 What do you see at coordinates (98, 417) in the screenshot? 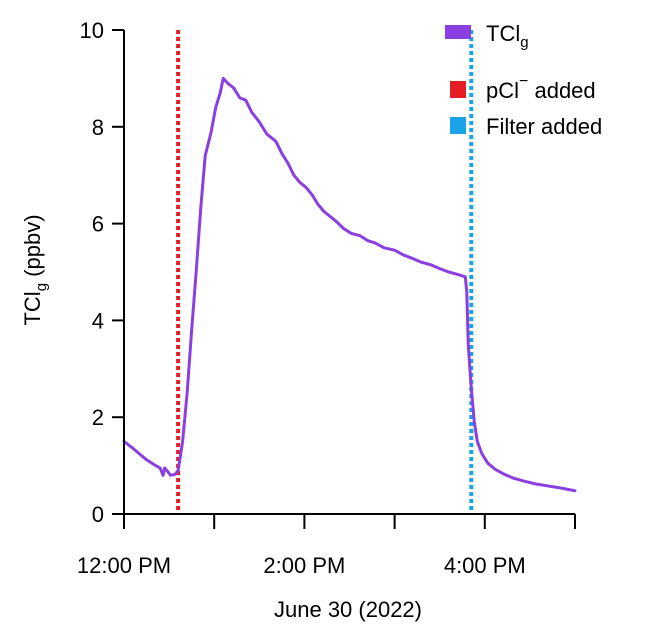
I see `y-tick-label-1: 2` at bounding box center [98, 417].